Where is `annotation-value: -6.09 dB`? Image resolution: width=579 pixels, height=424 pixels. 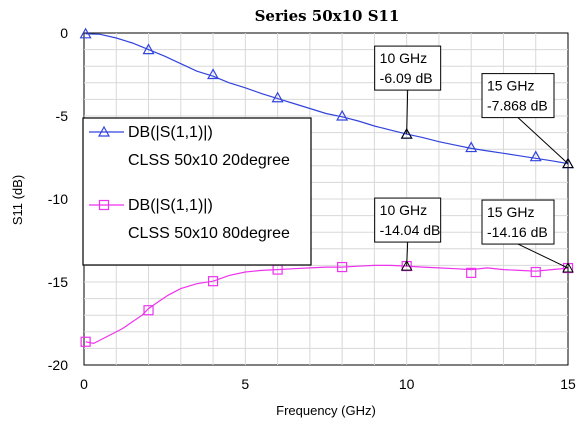
annotation-value: -6.09 dB is located at coordinates (406, 78).